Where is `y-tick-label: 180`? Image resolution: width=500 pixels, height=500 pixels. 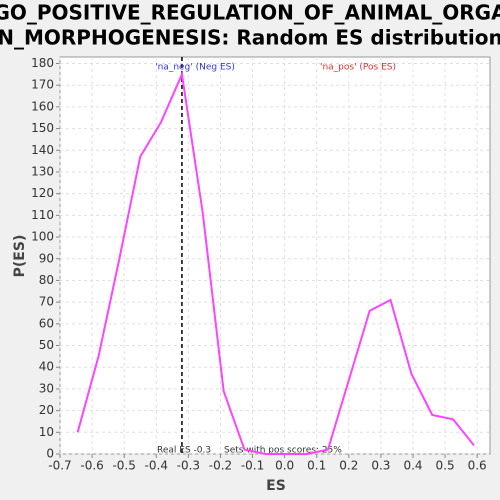
y-tick-label: 180 is located at coordinates (42, 63).